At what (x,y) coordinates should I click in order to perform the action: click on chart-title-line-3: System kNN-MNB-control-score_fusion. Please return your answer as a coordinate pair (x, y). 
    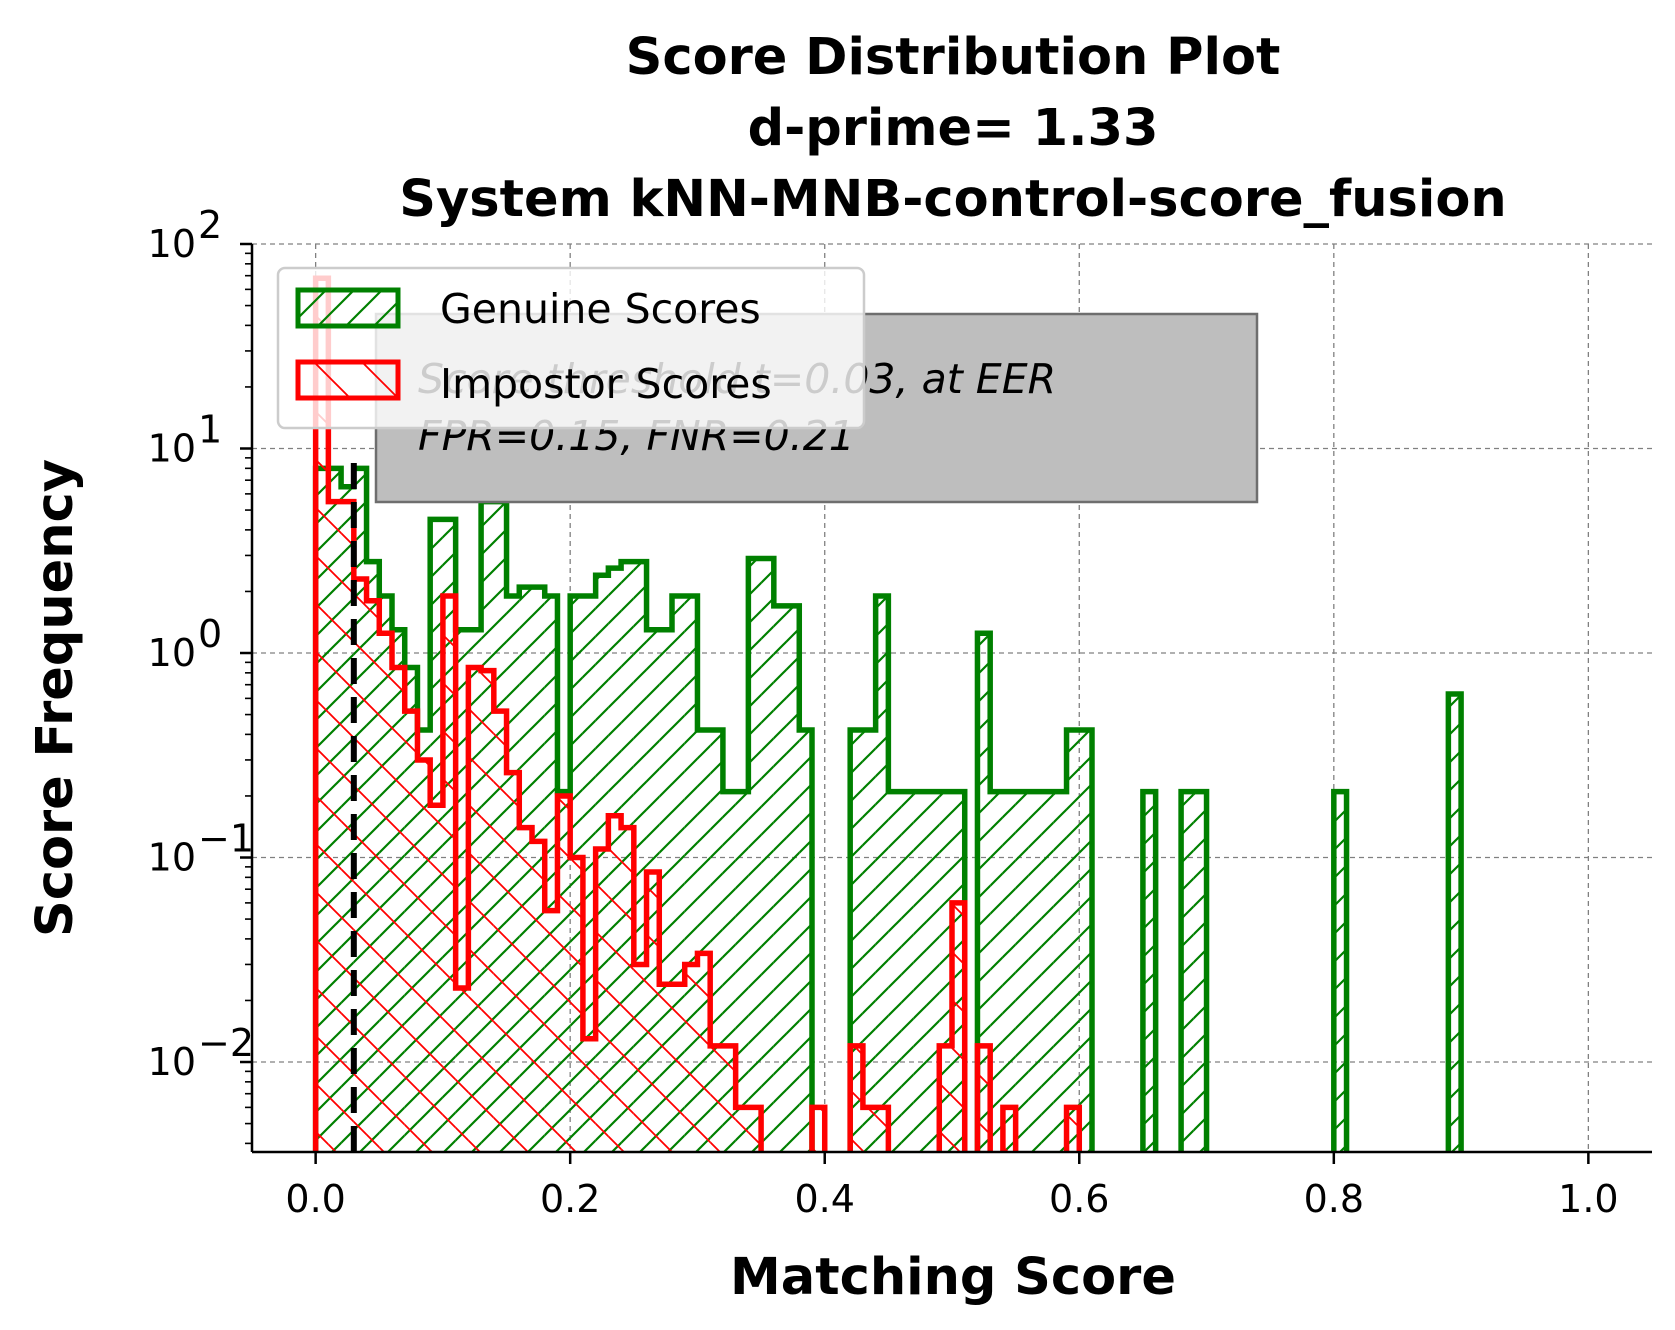
    Looking at the image, I should click on (952, 199).